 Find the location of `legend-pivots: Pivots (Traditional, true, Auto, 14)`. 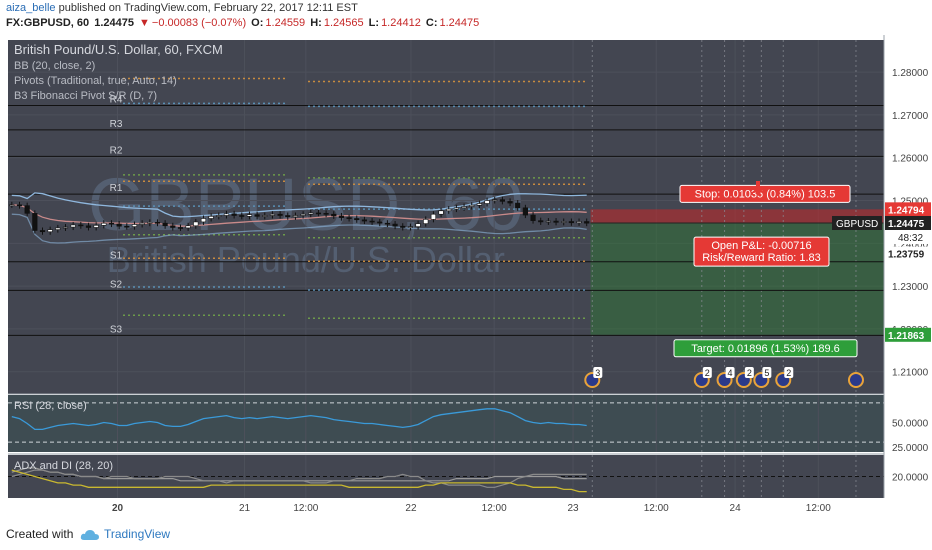

legend-pivots: Pivots (Traditional, true, Auto, 14) is located at coordinates (95, 81).